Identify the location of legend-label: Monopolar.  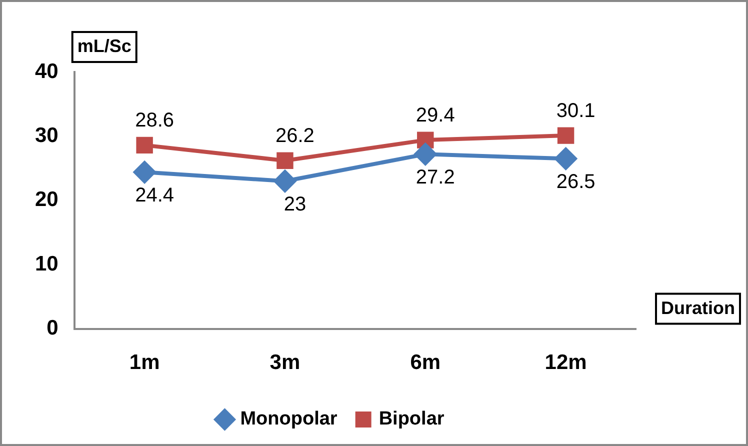
(289, 419).